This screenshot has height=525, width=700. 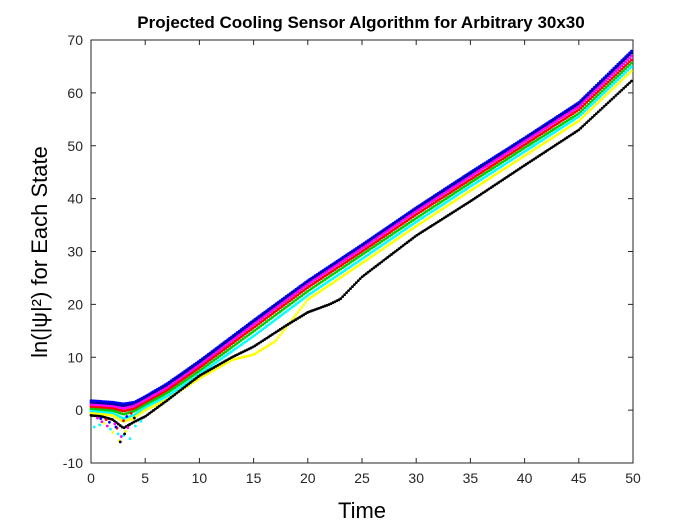 I want to click on x-tick-label: 5, so click(x=145, y=478).